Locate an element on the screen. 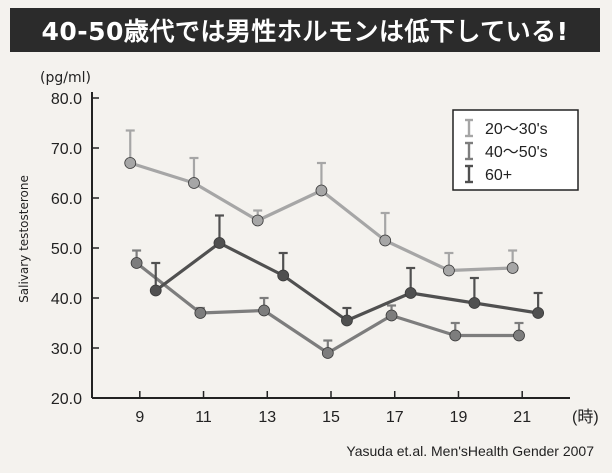 The width and height of the screenshot is (612, 473). x-tick-label: 19 is located at coordinates (459, 417).